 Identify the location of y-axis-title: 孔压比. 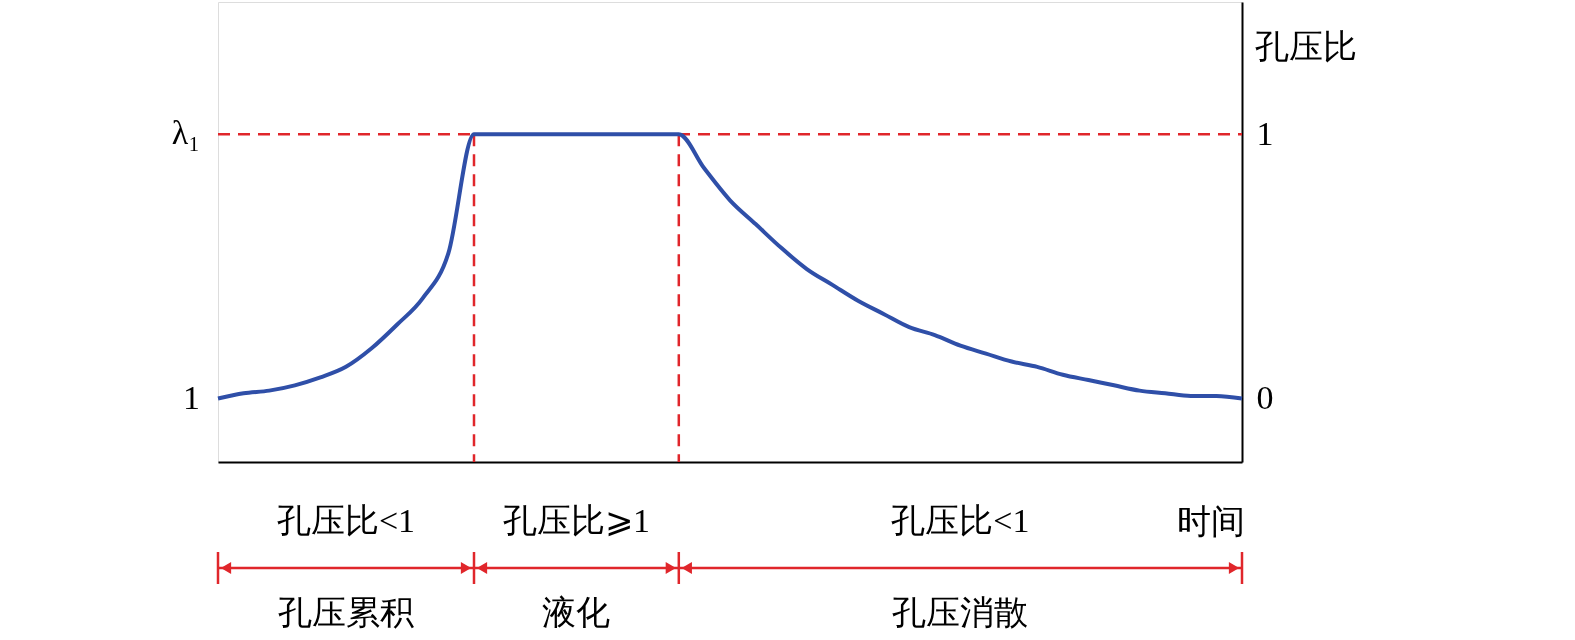
(1305, 46).